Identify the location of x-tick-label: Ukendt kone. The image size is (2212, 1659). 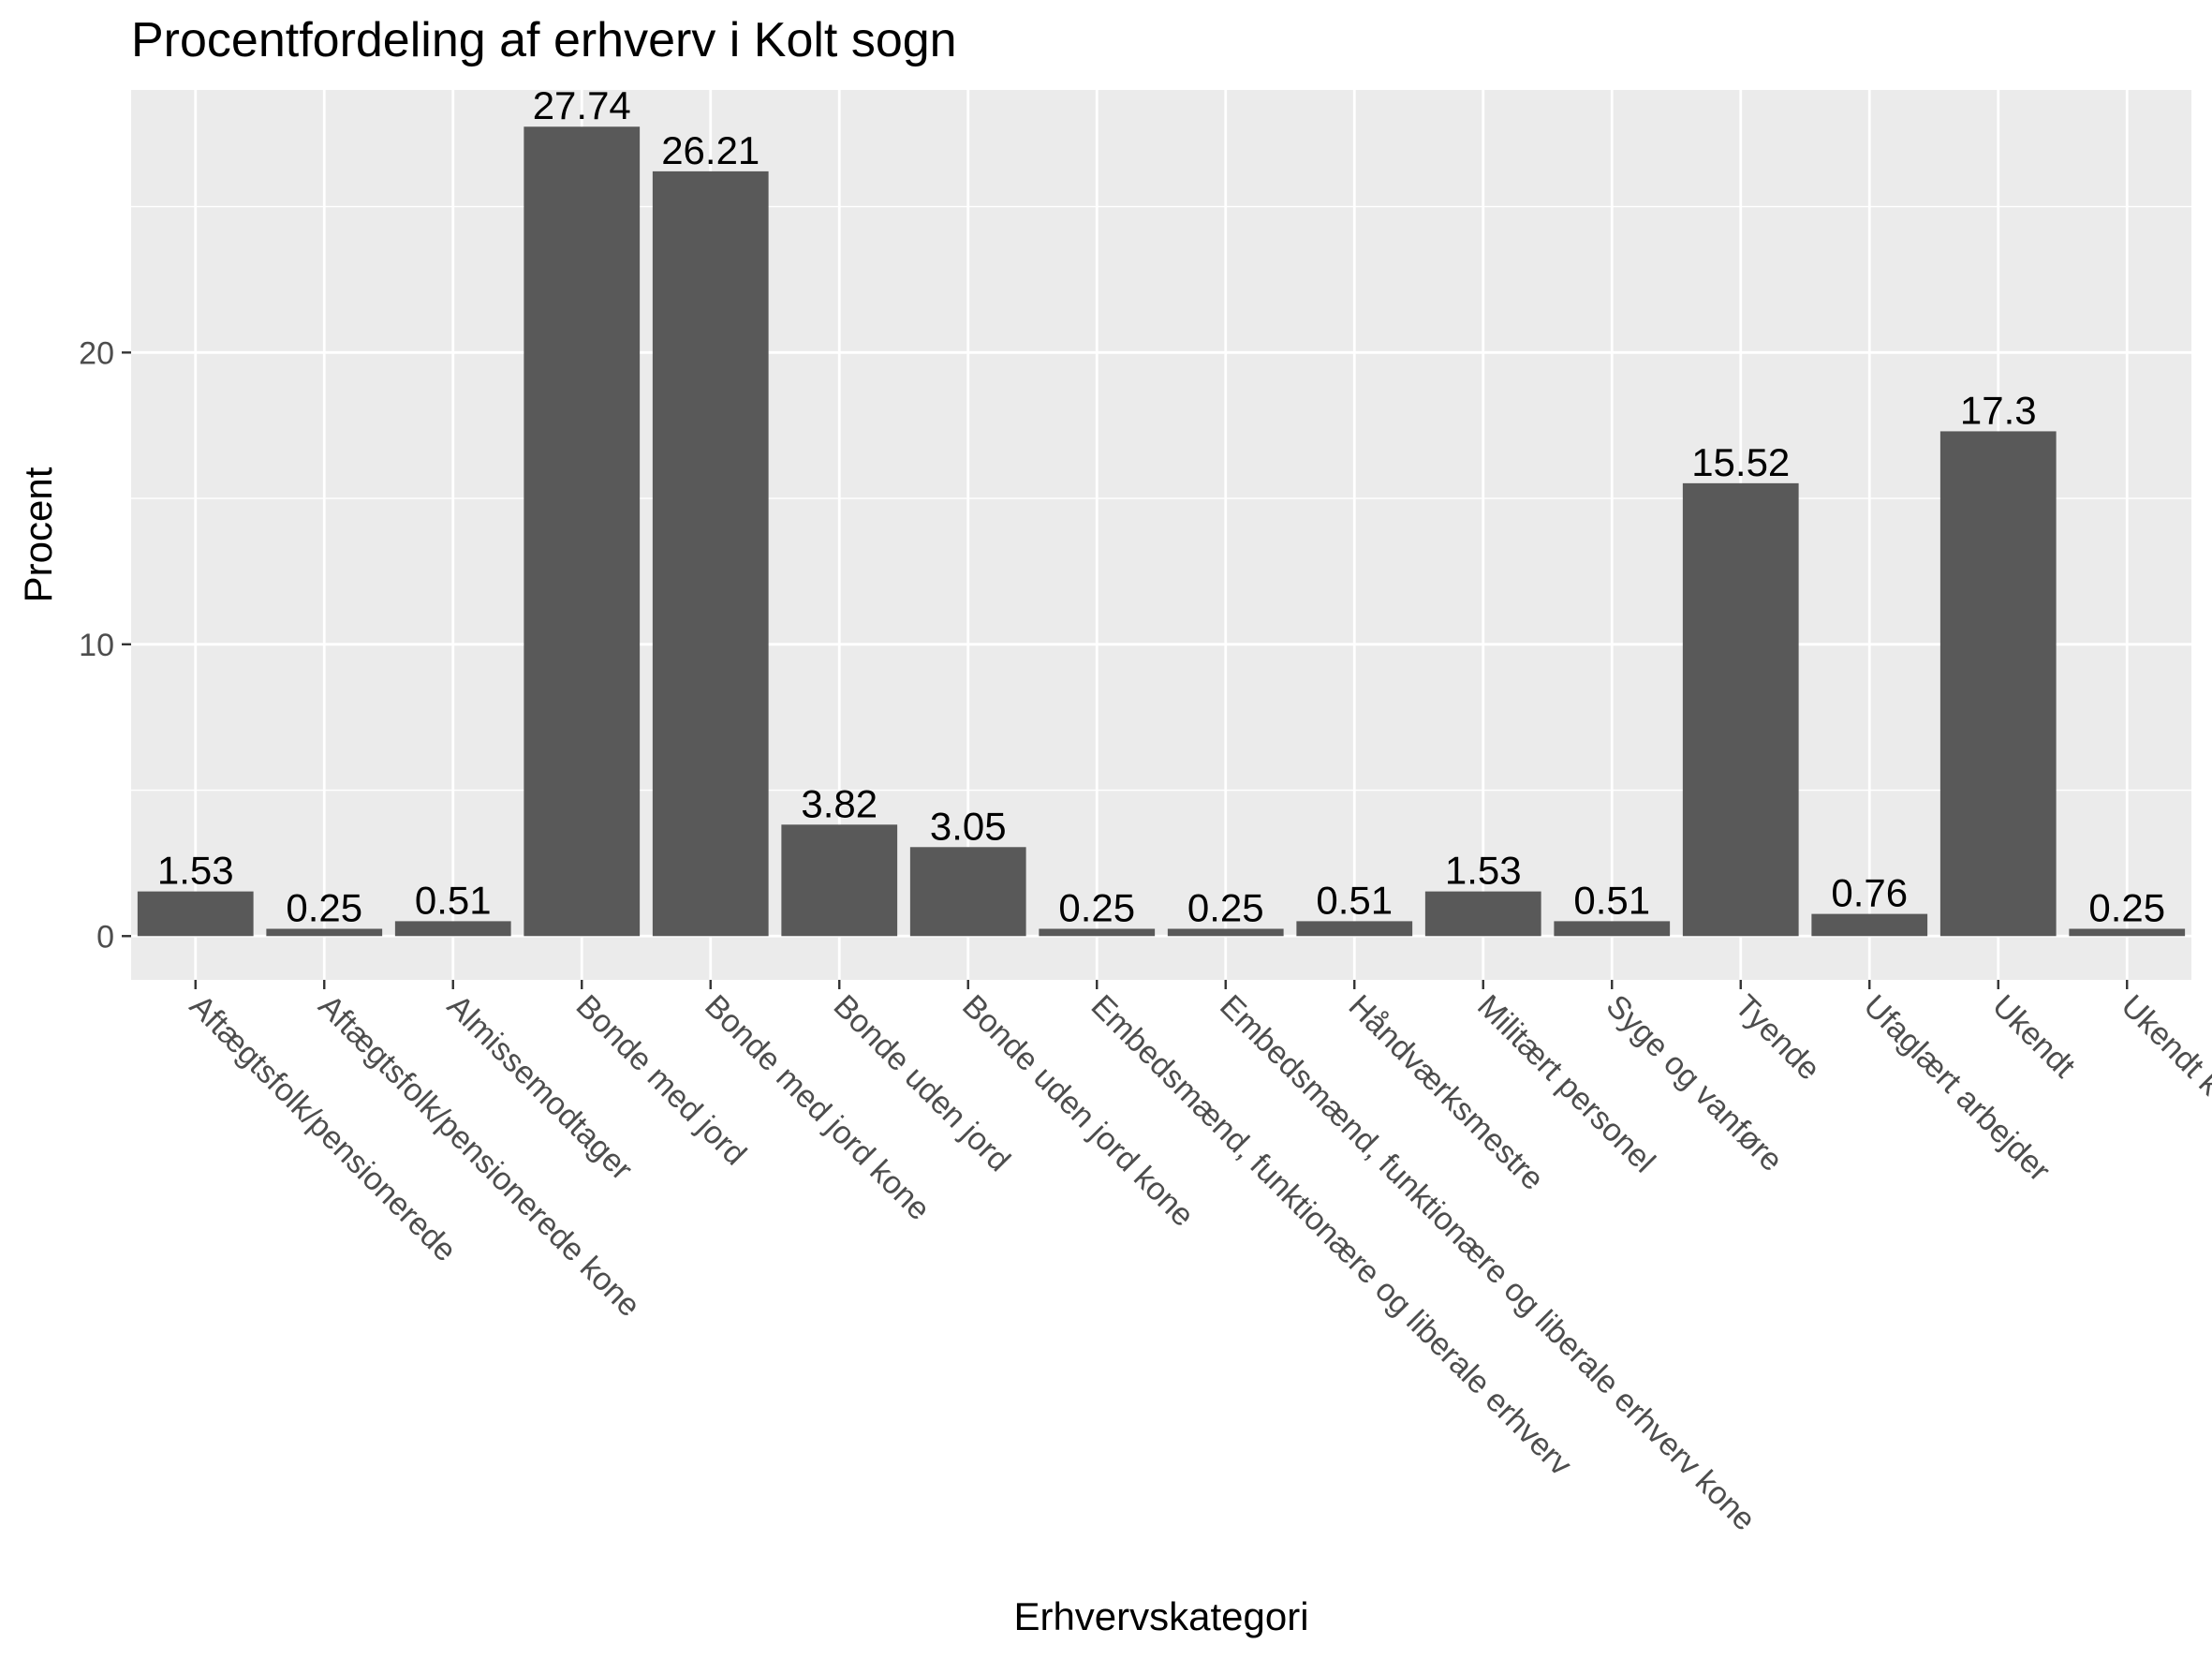
(2163, 1064).